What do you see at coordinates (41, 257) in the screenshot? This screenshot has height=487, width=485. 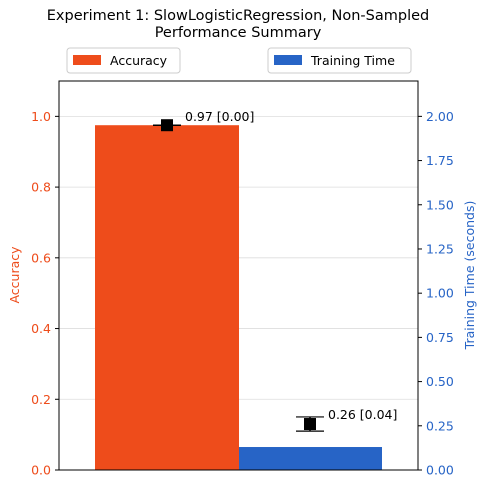 I see `tick-label-left: 0.6` at bounding box center [41, 257].